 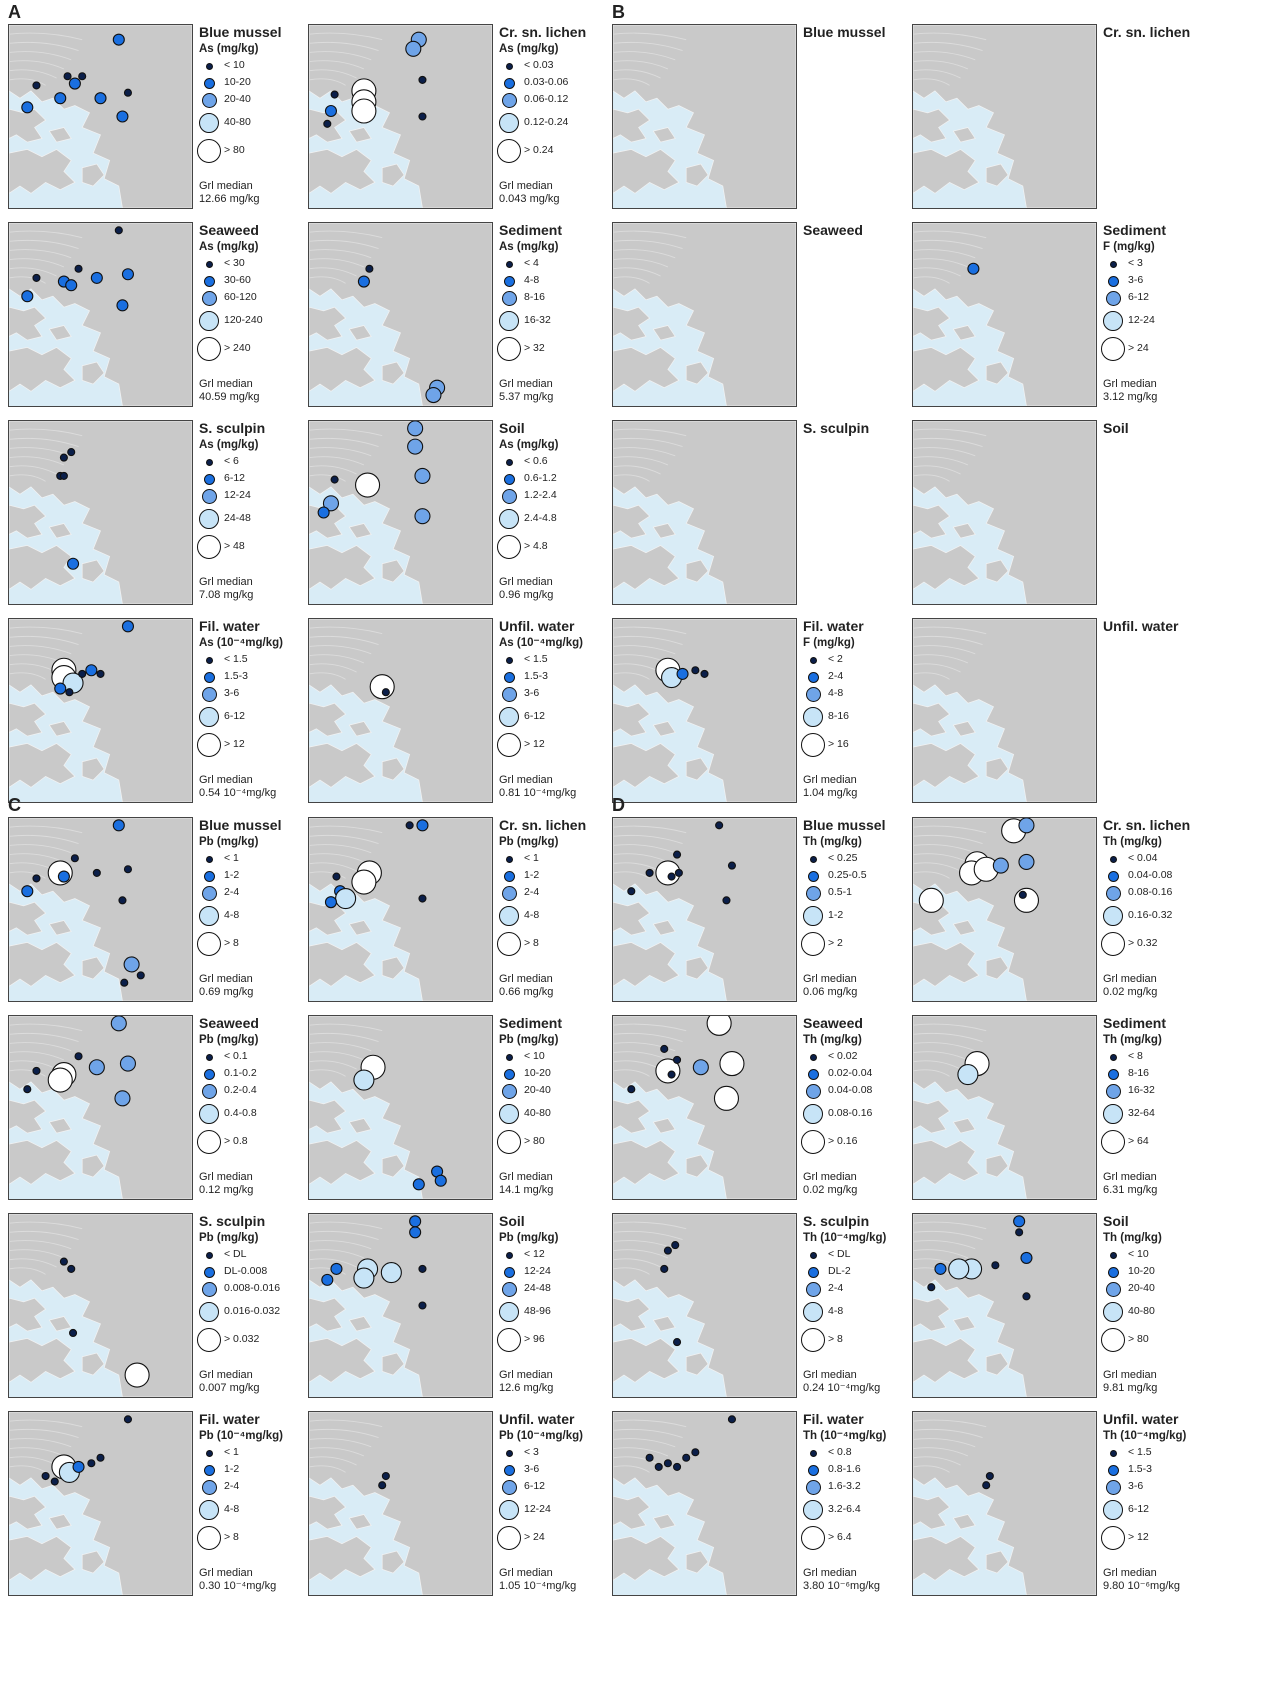 What do you see at coordinates (1150, 892) in the screenshot?
I see `legend-label: 0.08-0.16` at bounding box center [1150, 892].